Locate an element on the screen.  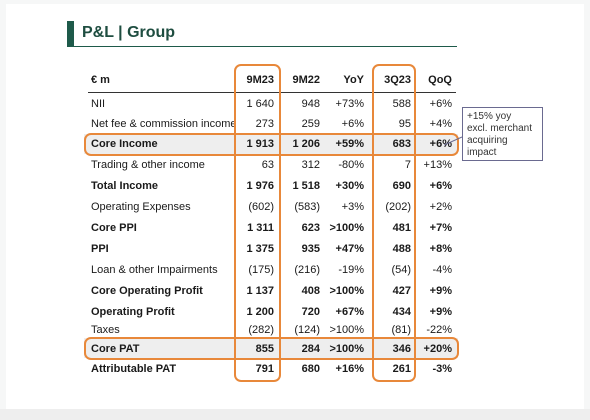
row-value: 683 is located at coordinates (401, 144).